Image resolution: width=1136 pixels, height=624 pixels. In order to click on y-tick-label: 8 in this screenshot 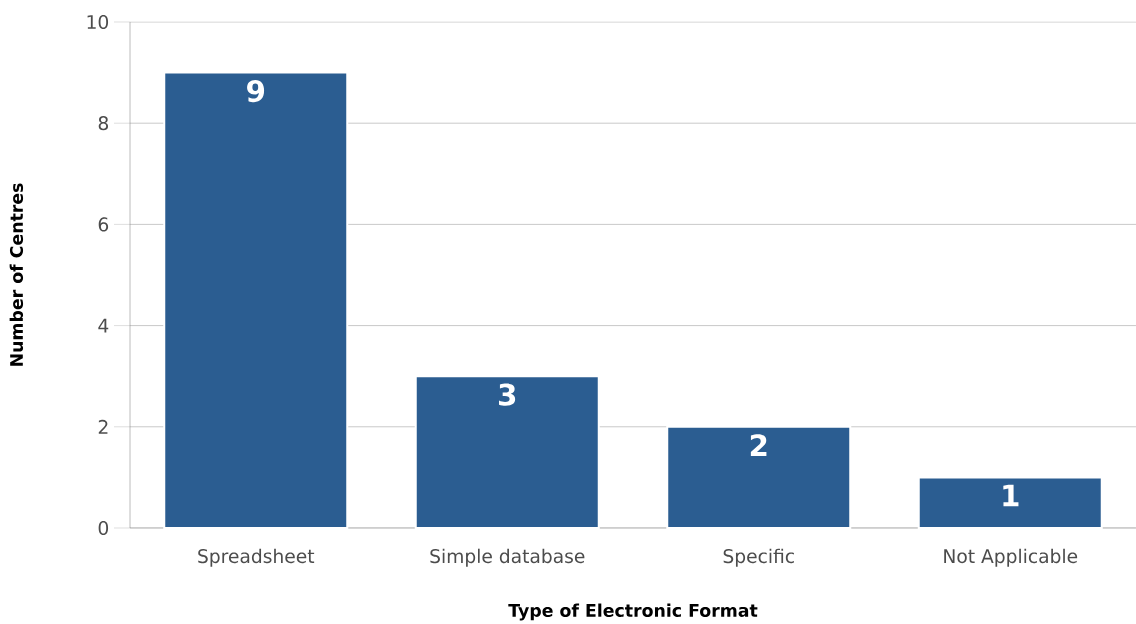, I will do `click(103, 123)`.